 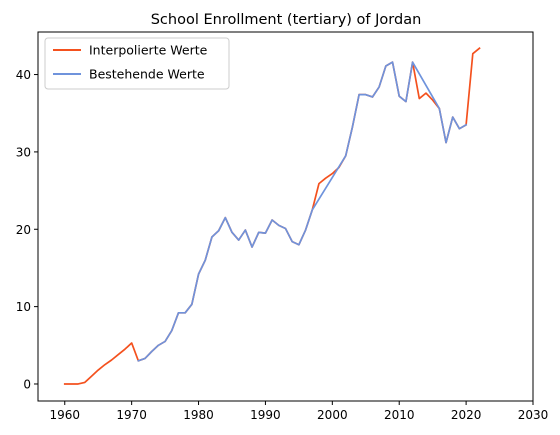 I want to click on legend-box, so click(x=137, y=63).